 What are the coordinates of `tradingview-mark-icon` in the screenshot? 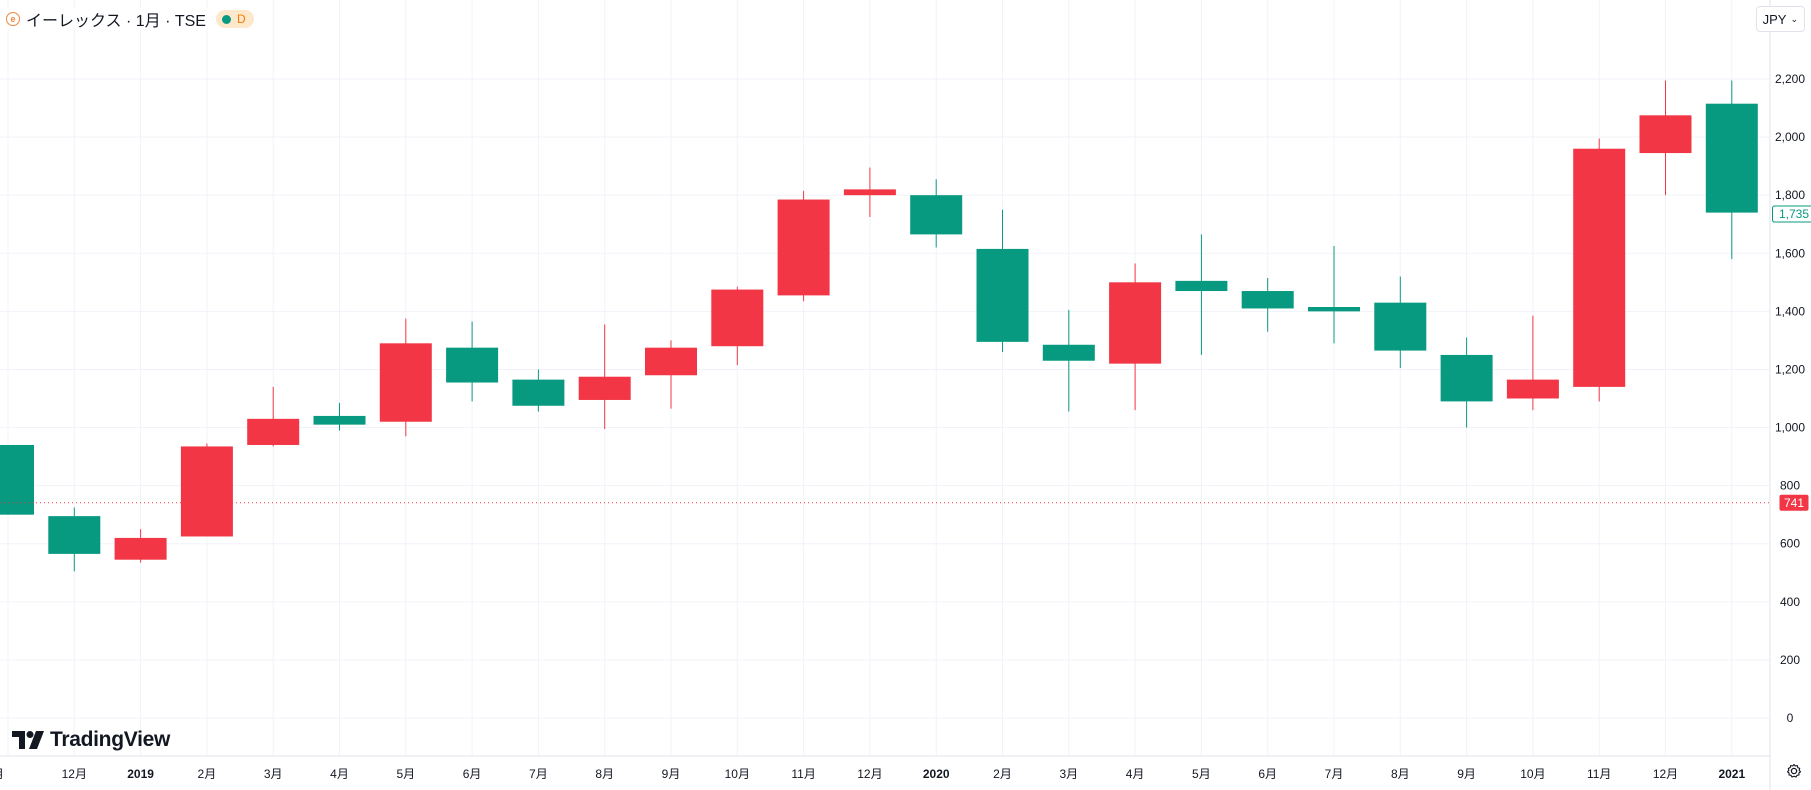 It's located at (28, 740).